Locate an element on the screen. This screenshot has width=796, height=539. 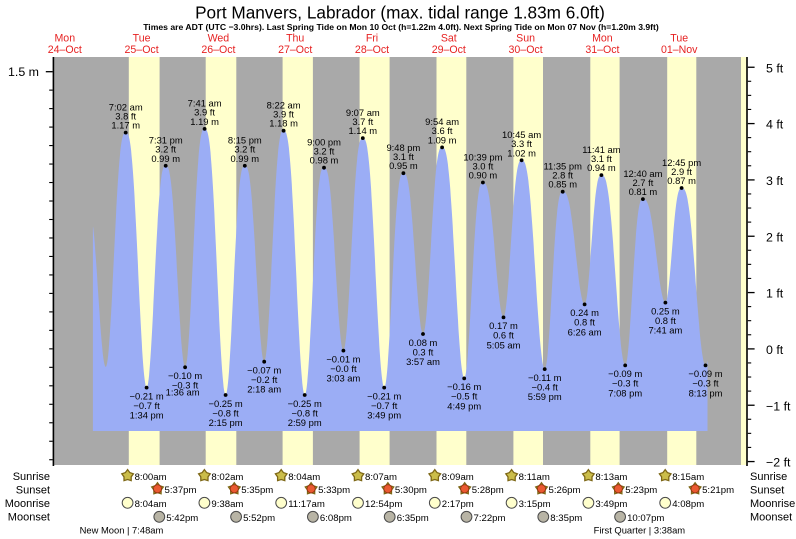
svg-text: 8:04am is located at coordinates (151, 504).